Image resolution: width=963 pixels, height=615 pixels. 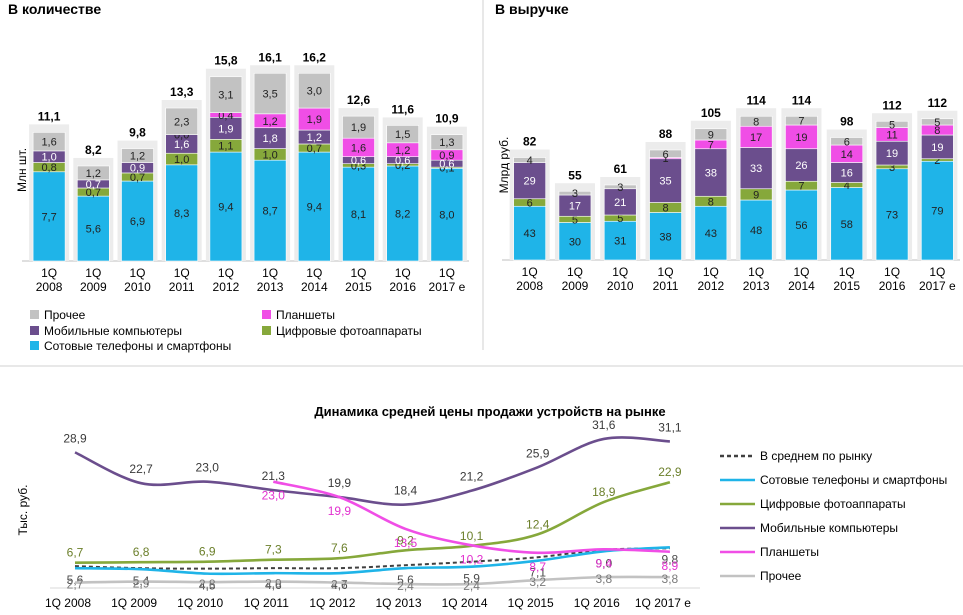 I want to click on bar-total-label: 13,3, so click(x=182, y=92).